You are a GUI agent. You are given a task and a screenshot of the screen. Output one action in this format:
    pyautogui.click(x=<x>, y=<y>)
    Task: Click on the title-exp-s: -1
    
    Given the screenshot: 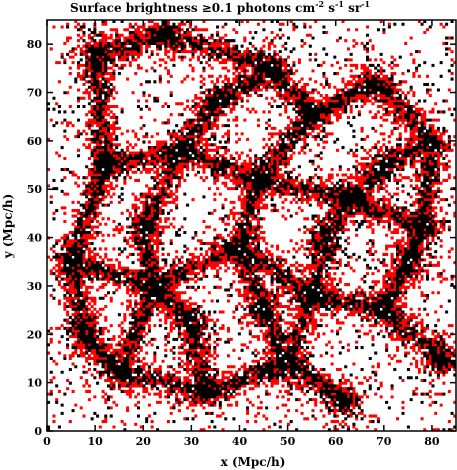 What is the action you would take?
    pyautogui.click(x=339, y=4)
    